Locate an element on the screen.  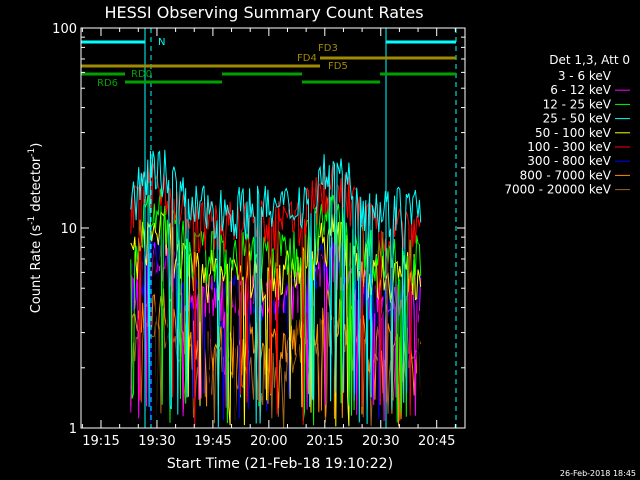
y-tick-label: 1 is located at coordinates (73, 429).